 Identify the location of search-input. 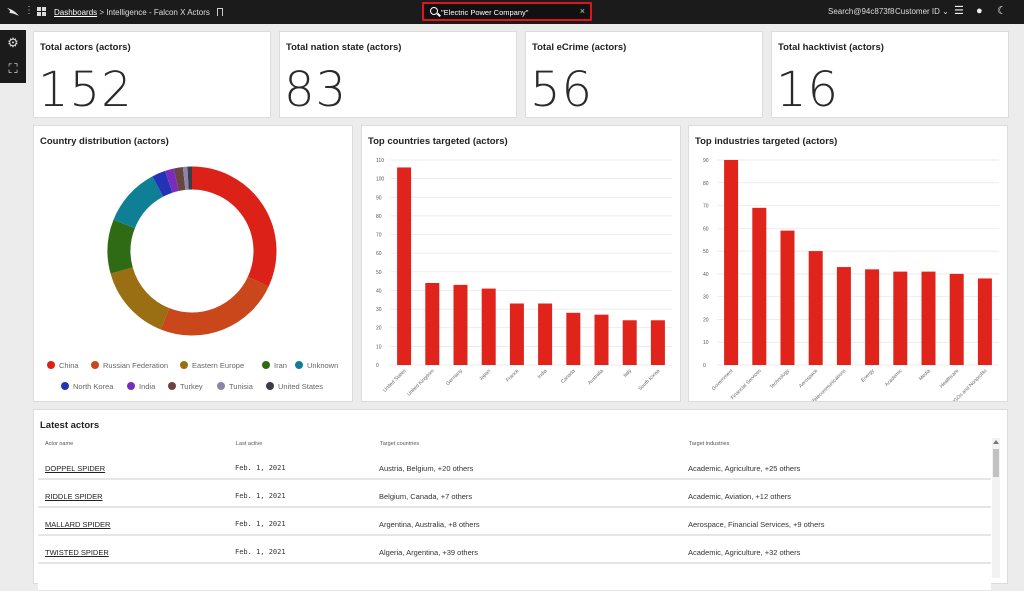
(508, 12).